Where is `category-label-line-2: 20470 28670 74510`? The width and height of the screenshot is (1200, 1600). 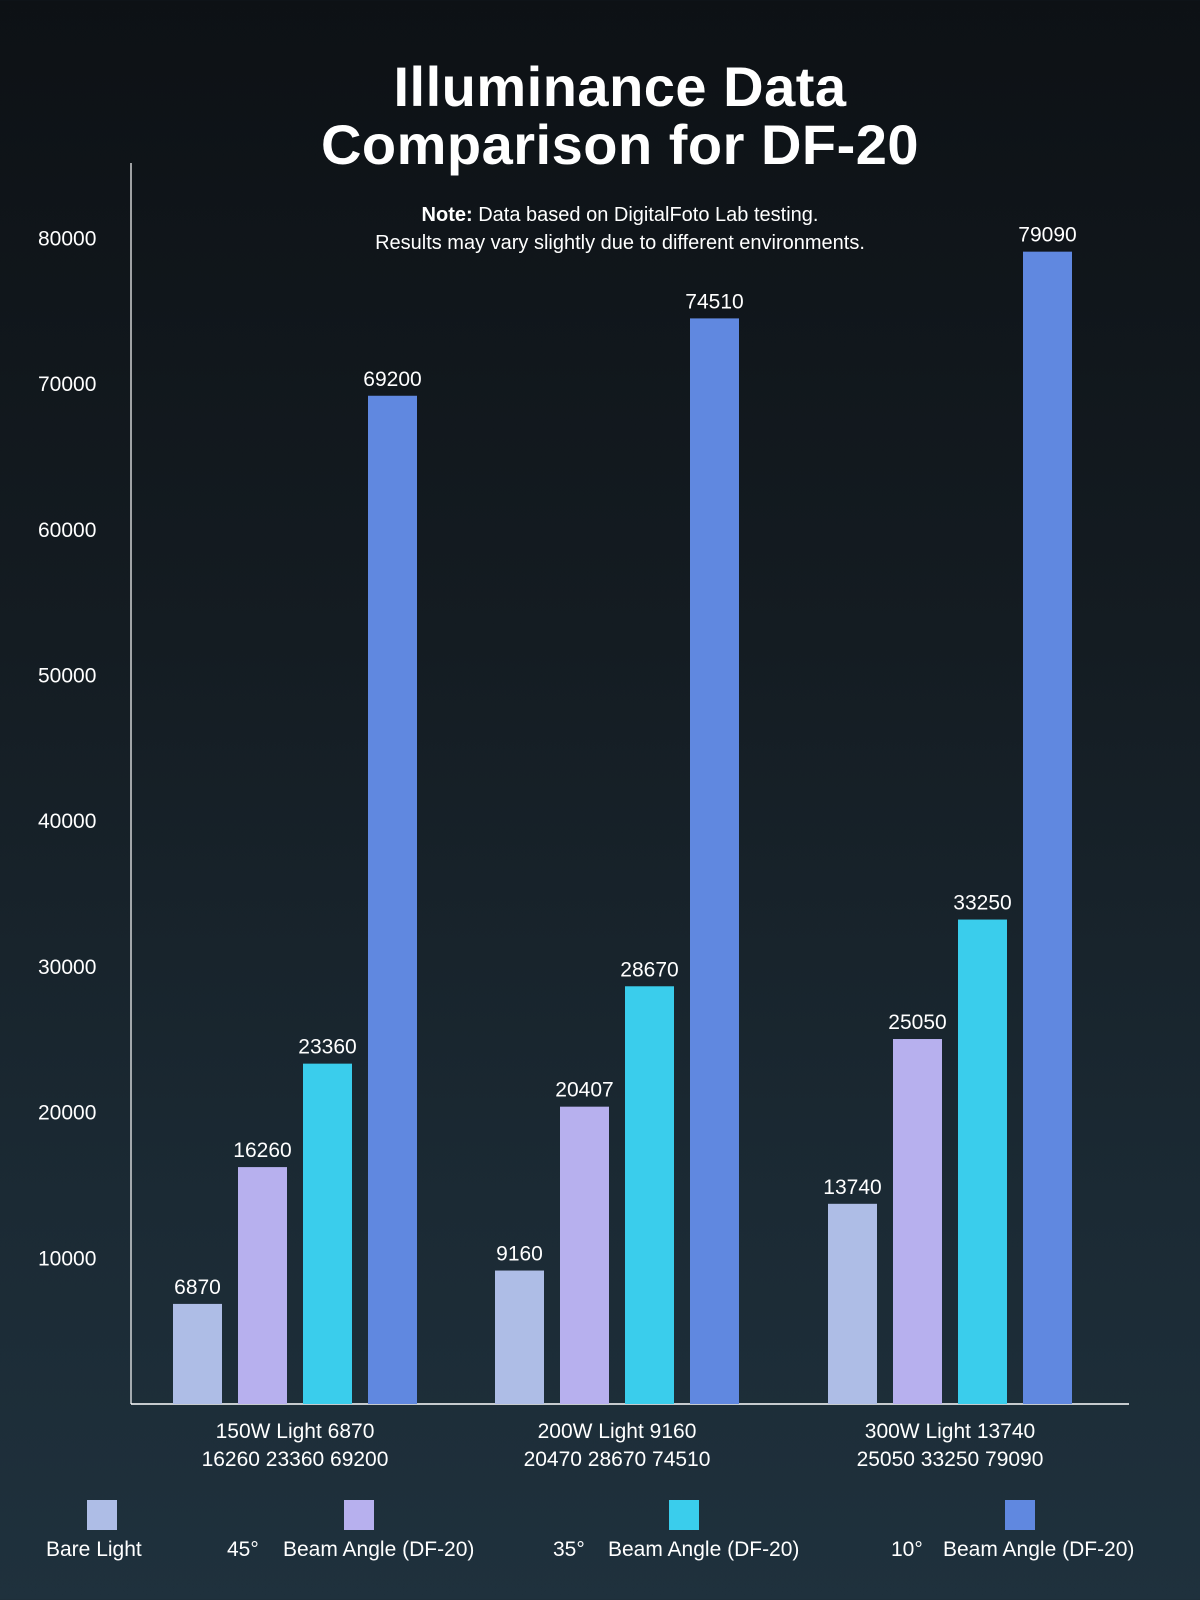 category-label-line-2: 20470 28670 74510 is located at coordinates (617, 1459).